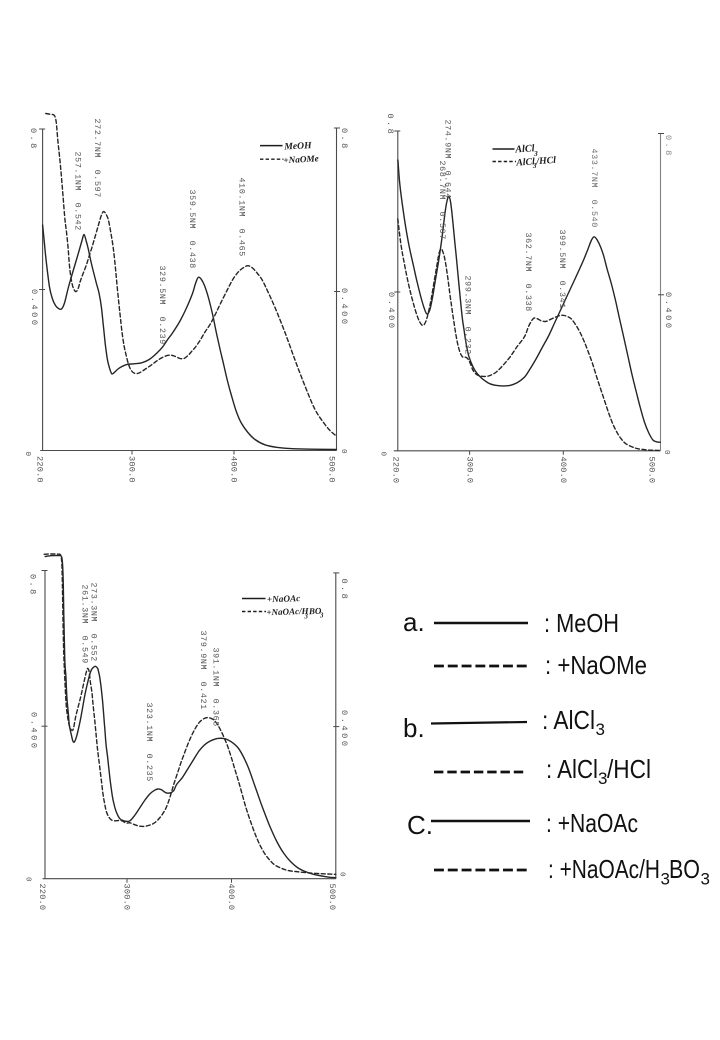  What do you see at coordinates (592, 823) in the screenshot?
I see `svg-text:: +NaOAc: : +NaOAc` at bounding box center [592, 823].